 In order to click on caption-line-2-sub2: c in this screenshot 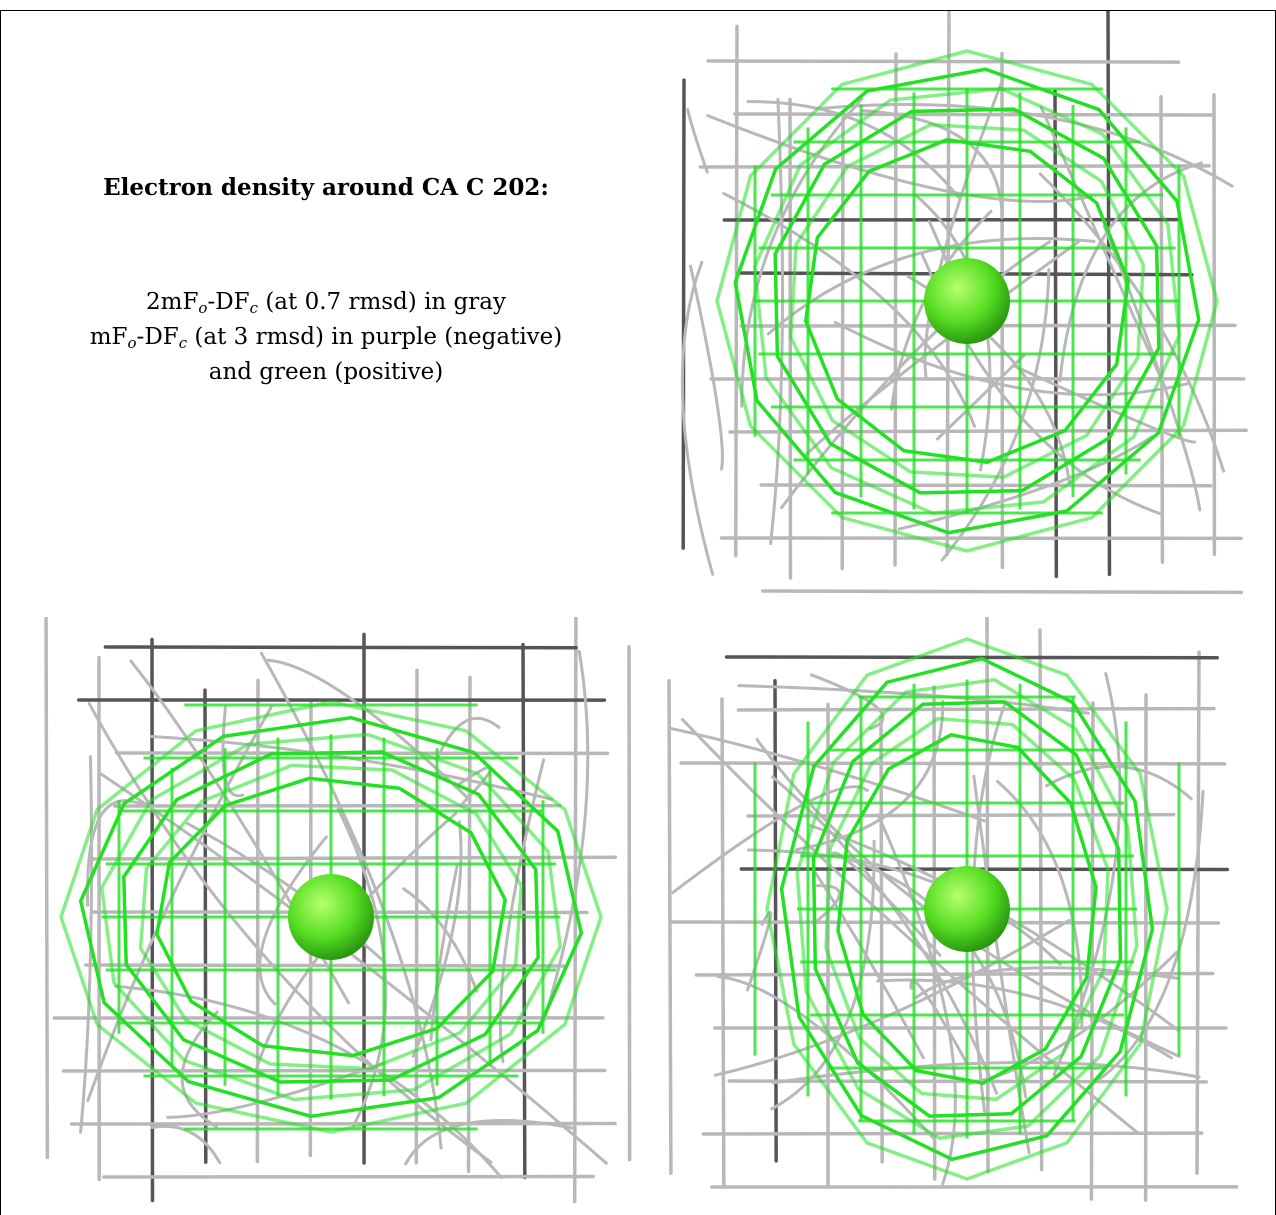, I will do `click(183, 343)`.